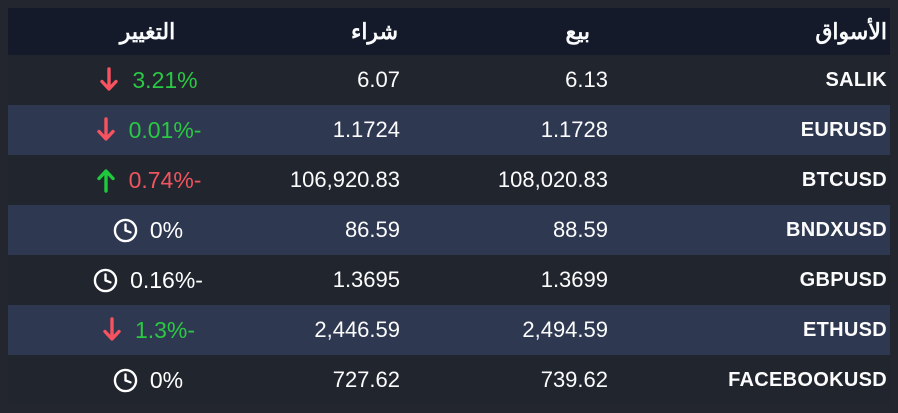  Describe the element at coordinates (121, 130) in the screenshot. I see `change-cell: 0.01%-` at that location.